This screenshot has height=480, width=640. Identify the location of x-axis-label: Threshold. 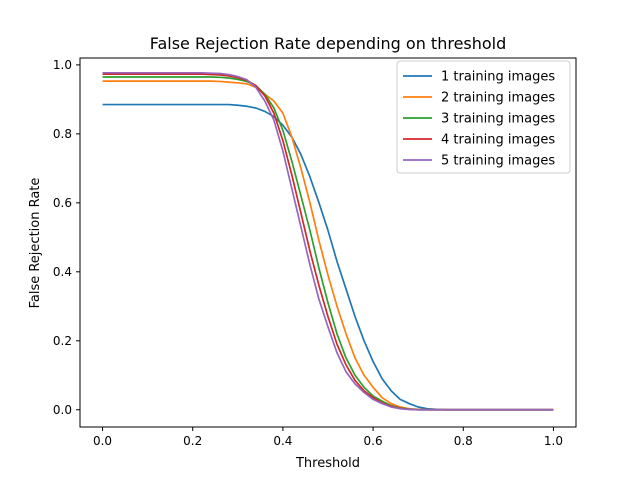
(327, 463).